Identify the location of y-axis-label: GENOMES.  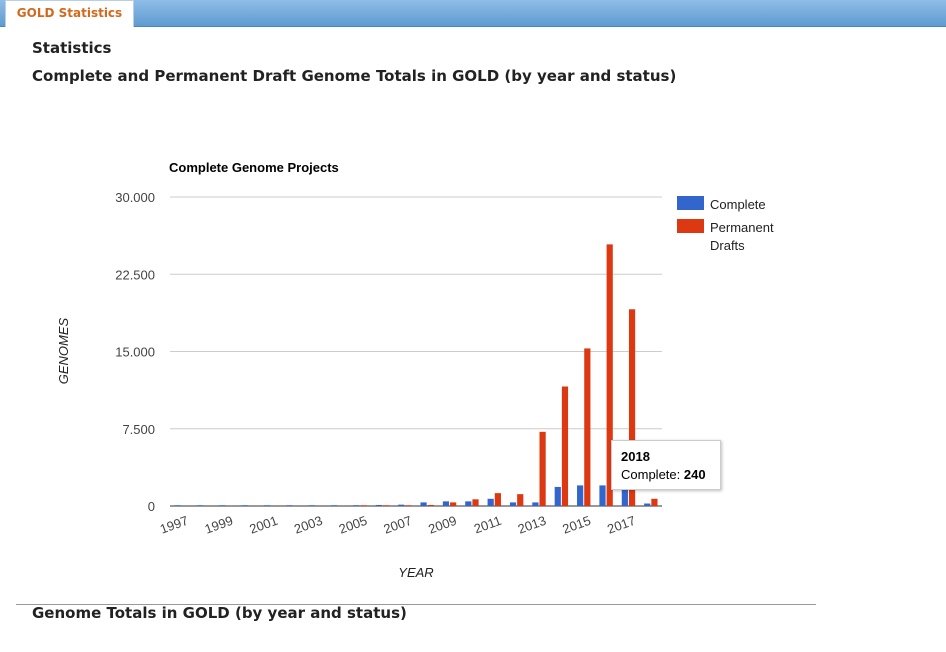
(63, 350).